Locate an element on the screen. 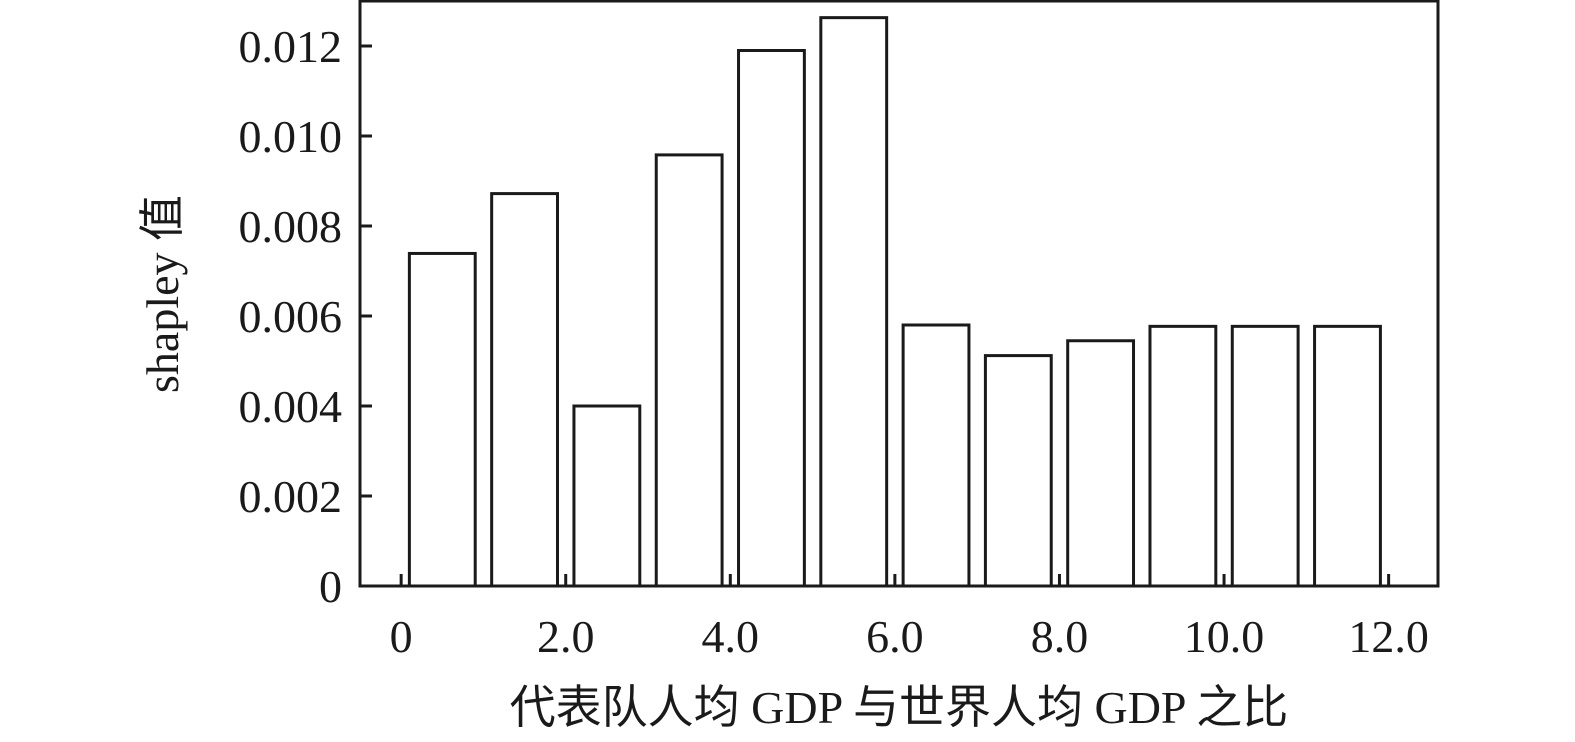 This screenshot has height=742, width=1575. y-tick-label-6: 0.012 is located at coordinates (291, 46).